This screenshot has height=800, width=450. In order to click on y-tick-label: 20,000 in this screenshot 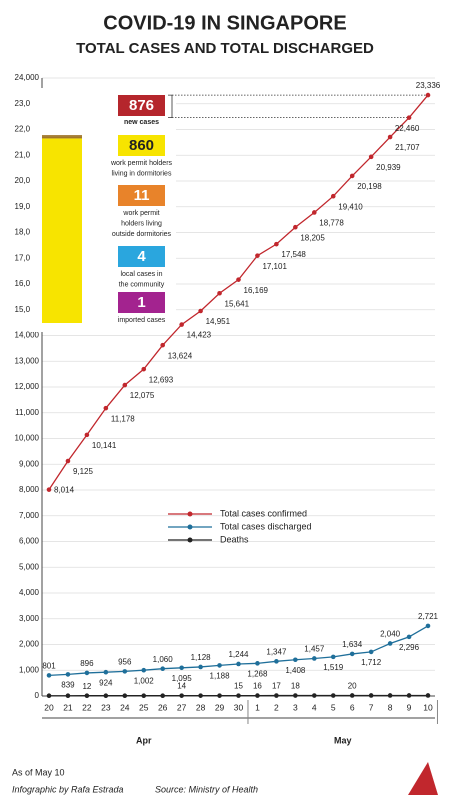, I will do `click(27, 180)`.